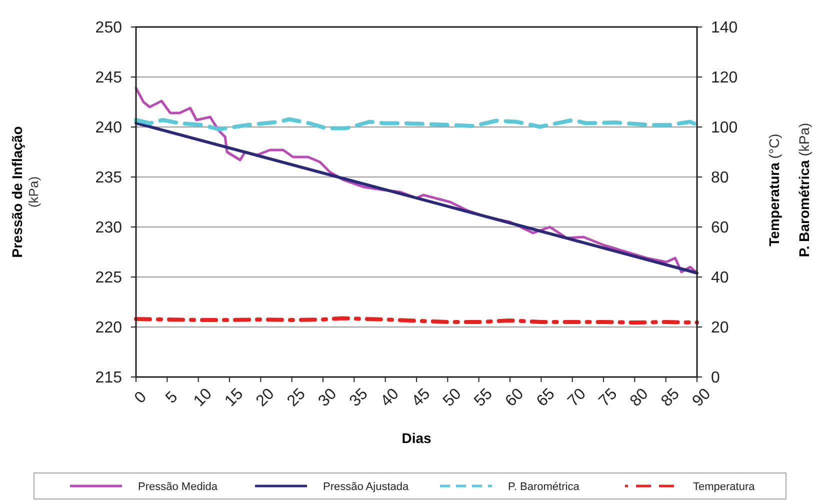  Describe the element at coordinates (172, 397) in the screenshot. I see `x-tick-label: 5` at that location.